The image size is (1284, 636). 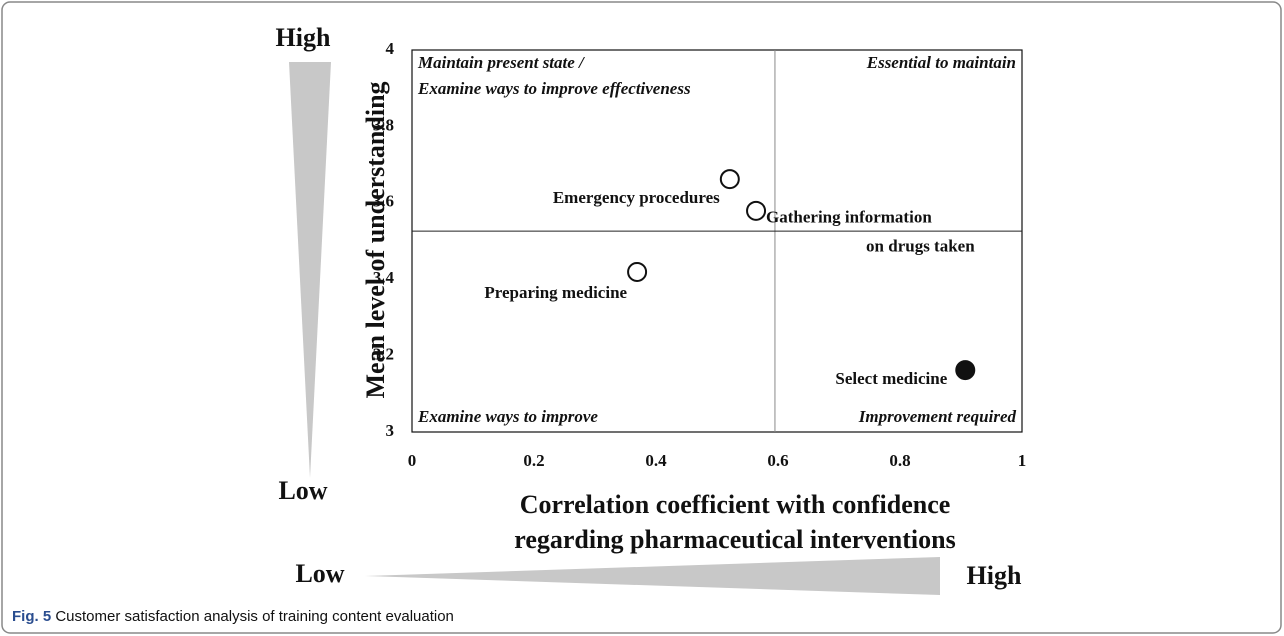 I want to click on x-axis-title: Correlation coefficient with confidence, so click(x=735, y=504).